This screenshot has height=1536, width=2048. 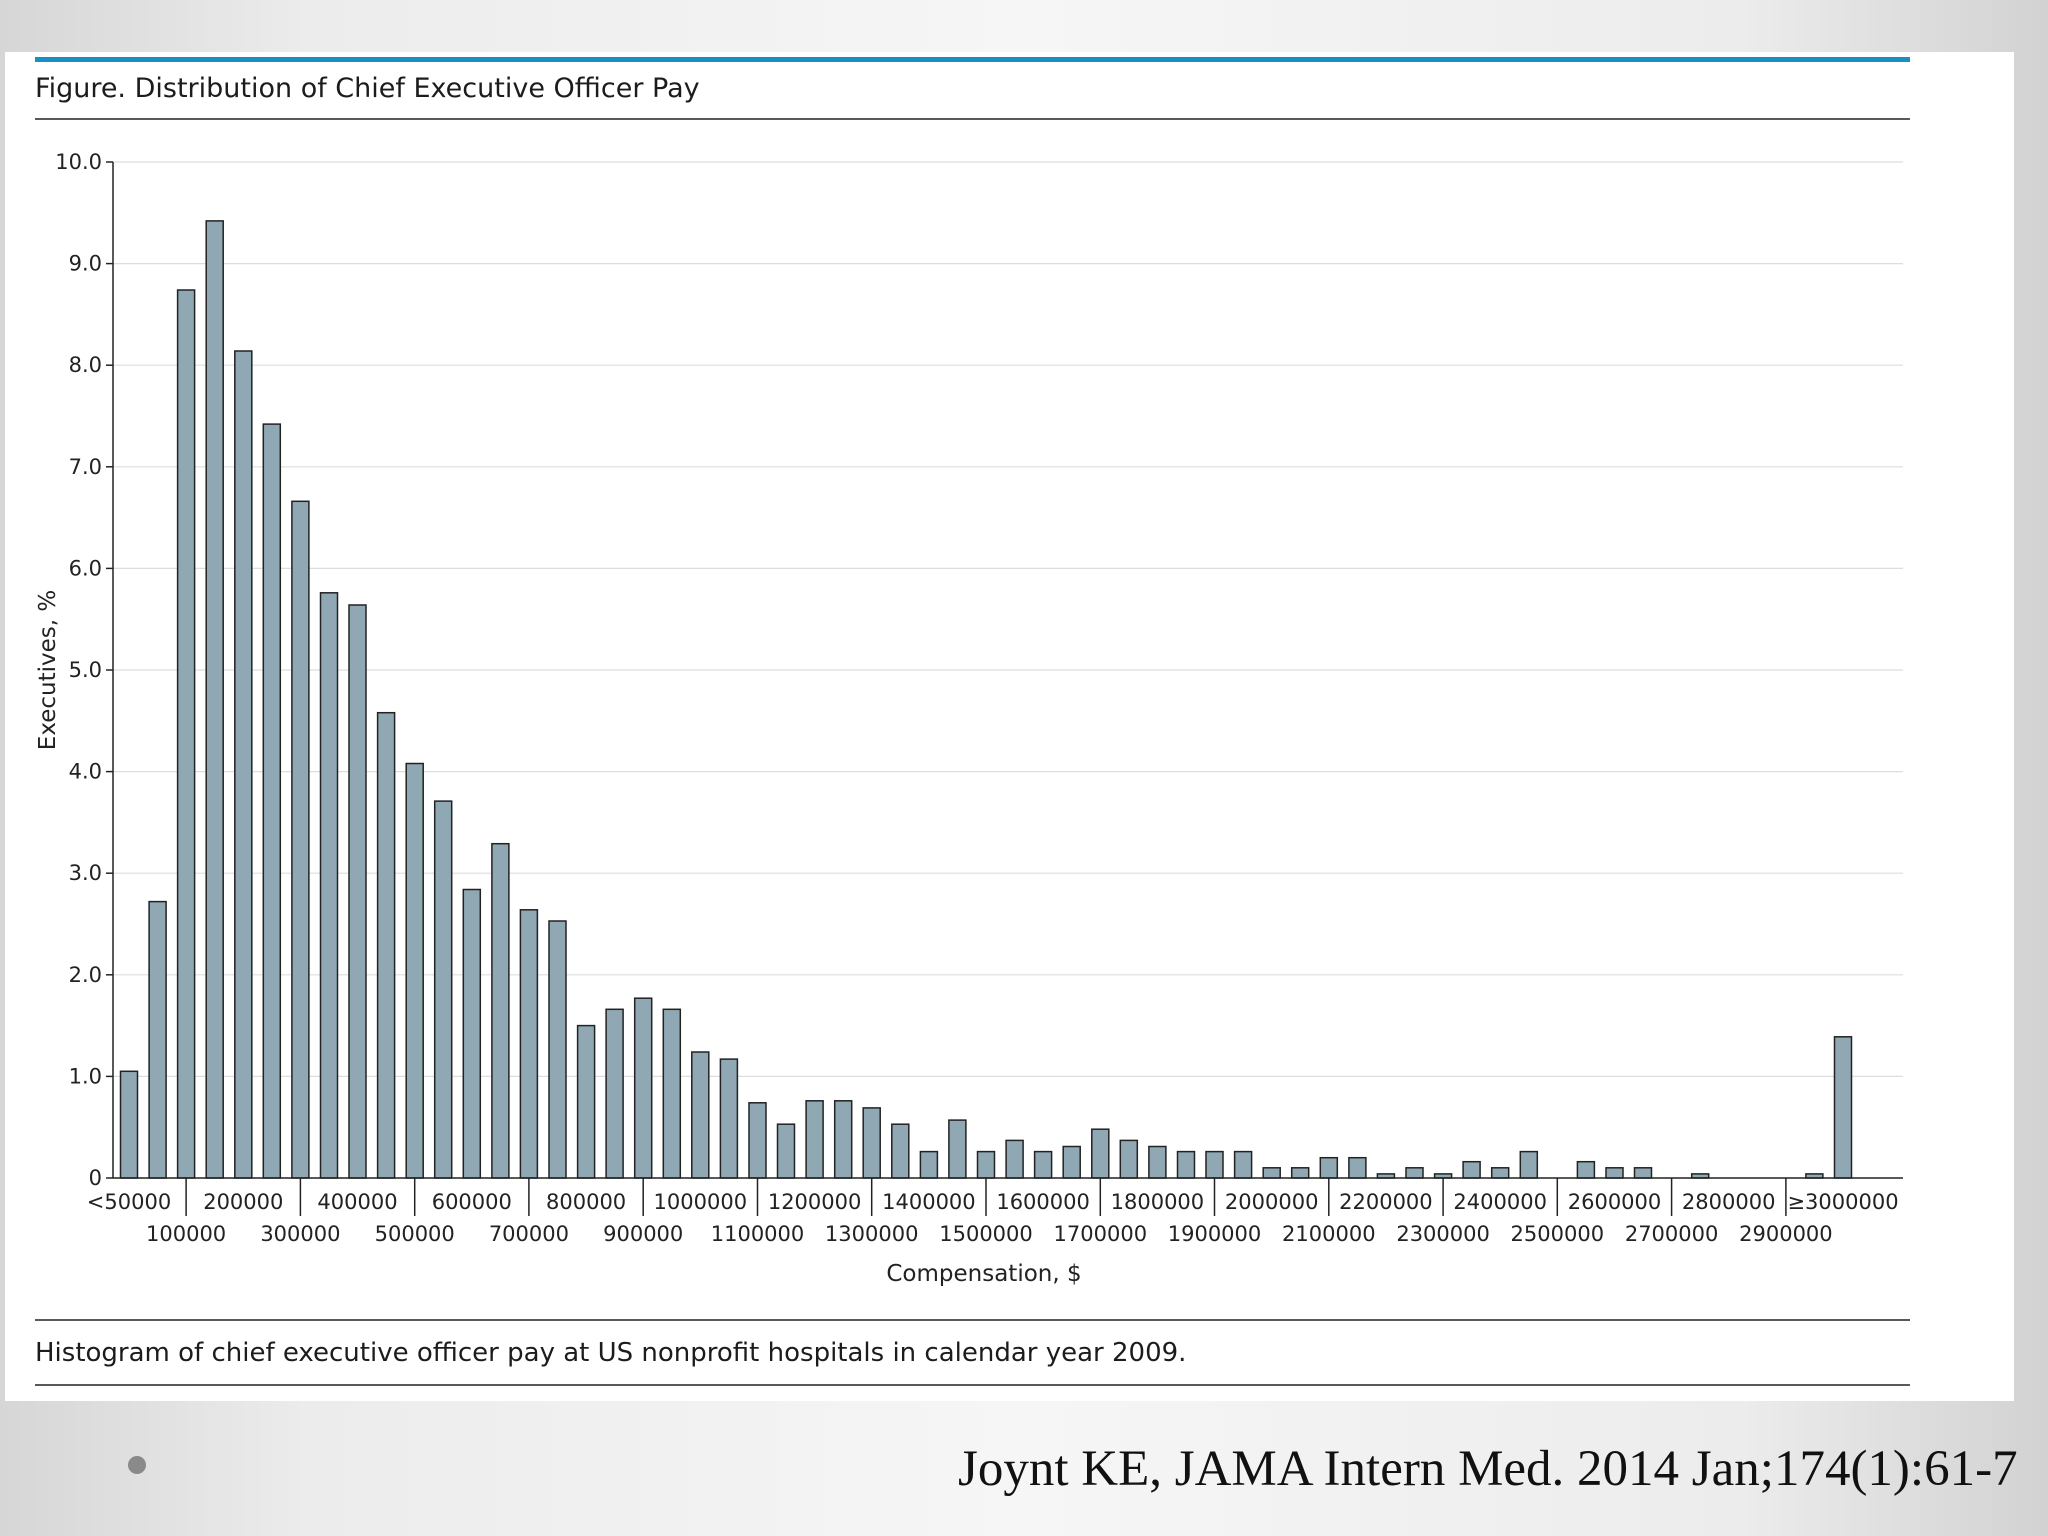 What do you see at coordinates (586, 1202) in the screenshot?
I see `x-tick-label: 800000` at bounding box center [586, 1202].